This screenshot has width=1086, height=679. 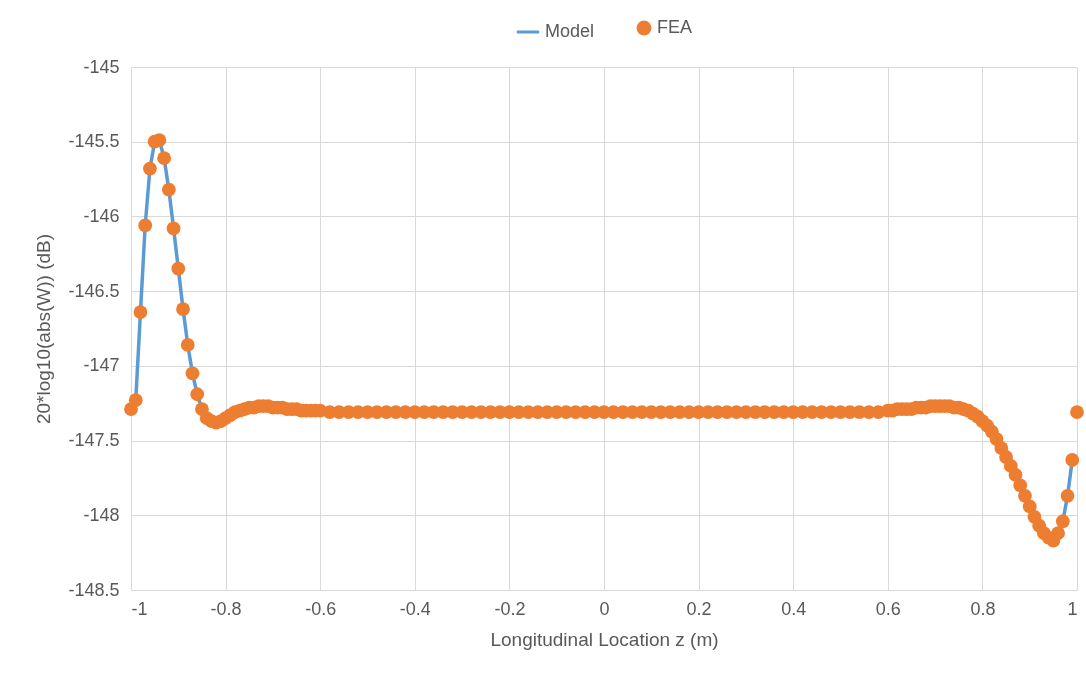 I want to click on y-axis-title: 20*log10(abs(W)) (dB), so click(x=44, y=329).